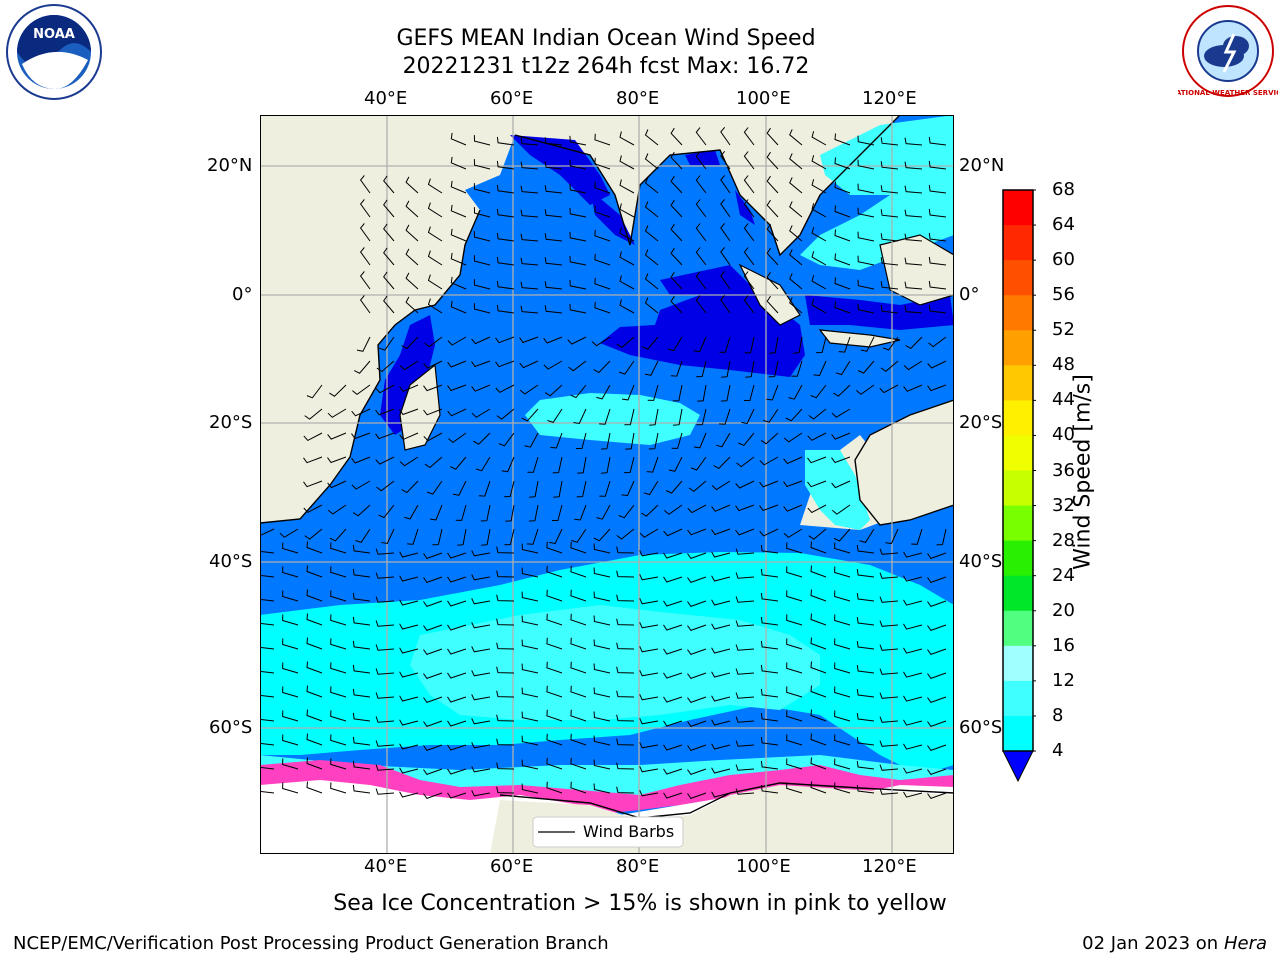  What do you see at coordinates (1153, 943) in the screenshot?
I see `footer-date: 02 Jan 2023 on` at bounding box center [1153, 943].